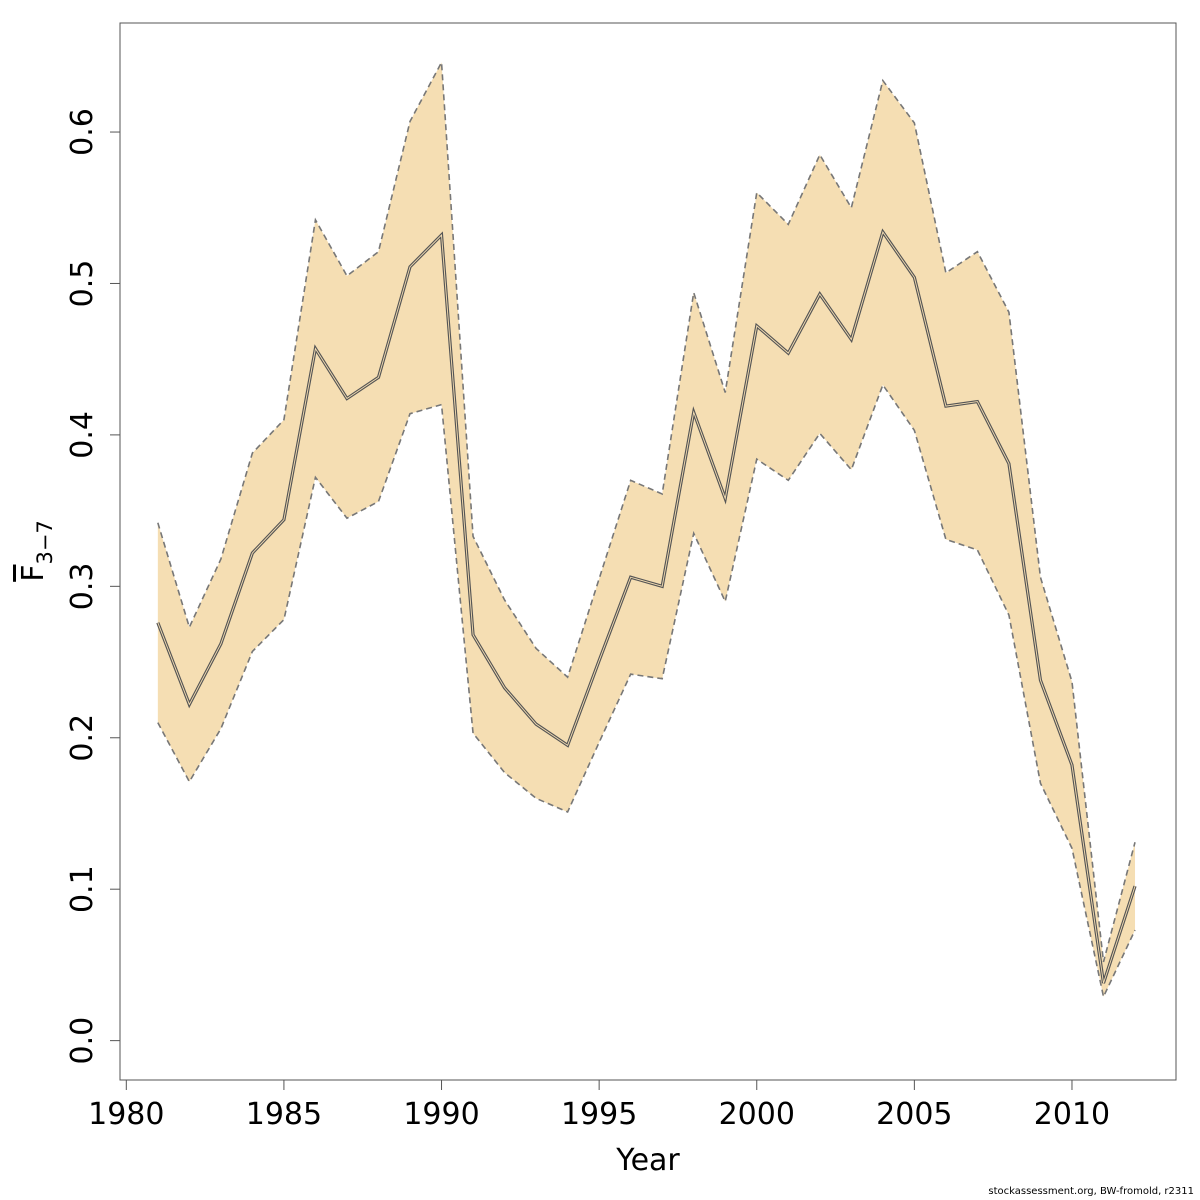  I want to click on y-tick-label: 0.0, so click(82, 1041).